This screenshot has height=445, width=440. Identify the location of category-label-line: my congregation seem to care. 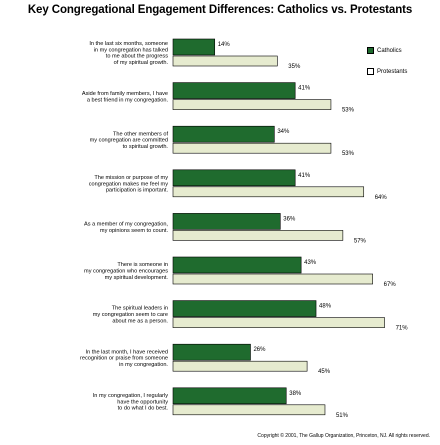
(130, 315).